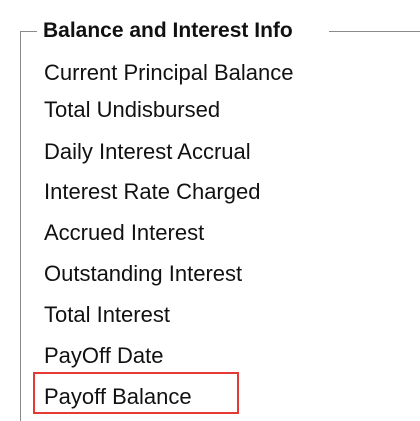  What do you see at coordinates (124, 232) in the screenshot?
I see `accrued-interest-label: Accrued Interest` at bounding box center [124, 232].